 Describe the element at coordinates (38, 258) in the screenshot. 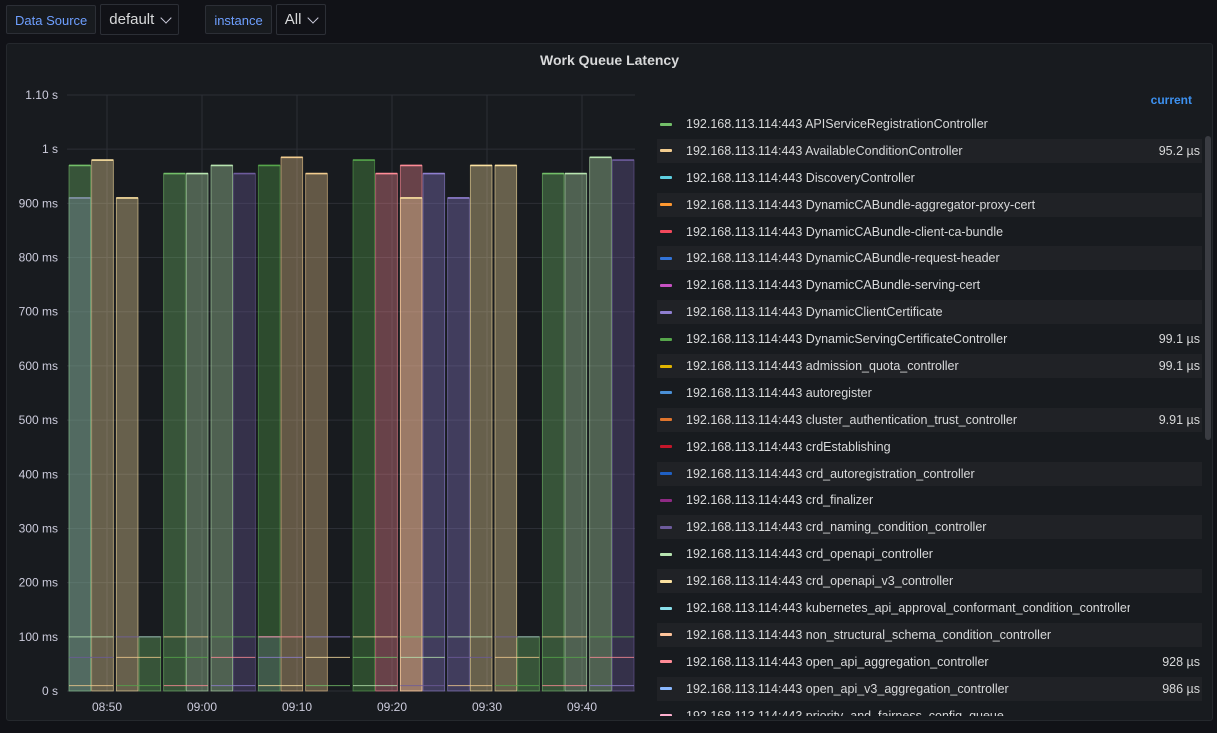

I see `y-tick-label: 800 ms` at that location.